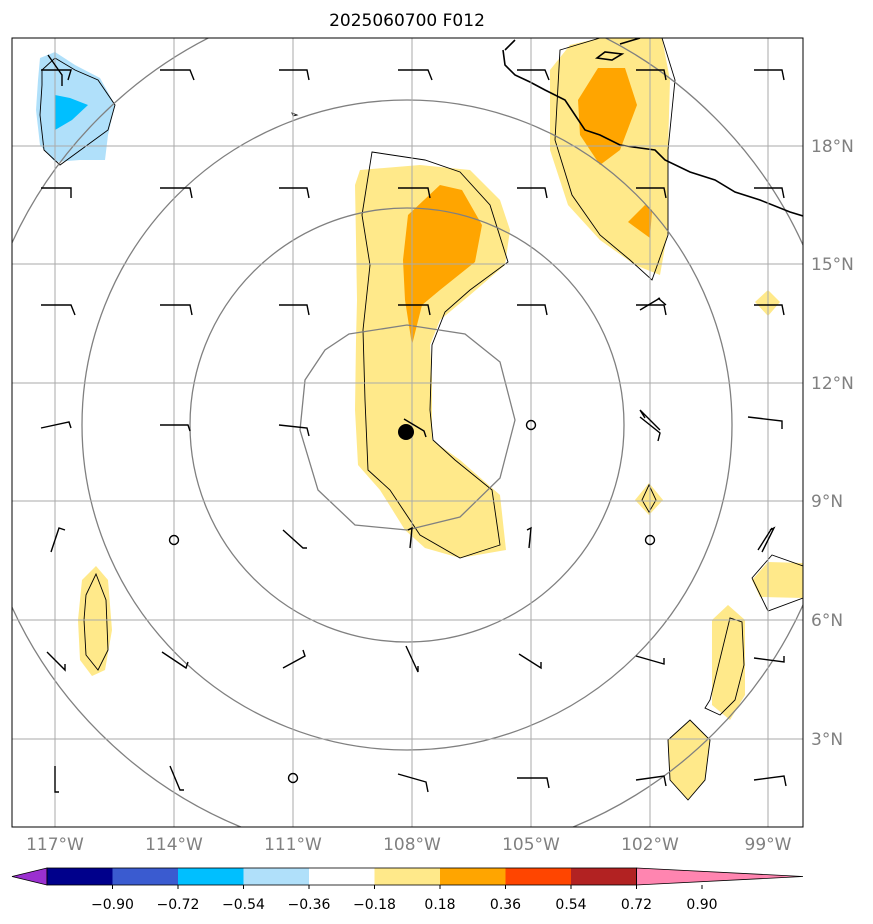  Describe the element at coordinates (374, 905) in the screenshot. I see `colorbar-tick-label: −0.18` at that location.